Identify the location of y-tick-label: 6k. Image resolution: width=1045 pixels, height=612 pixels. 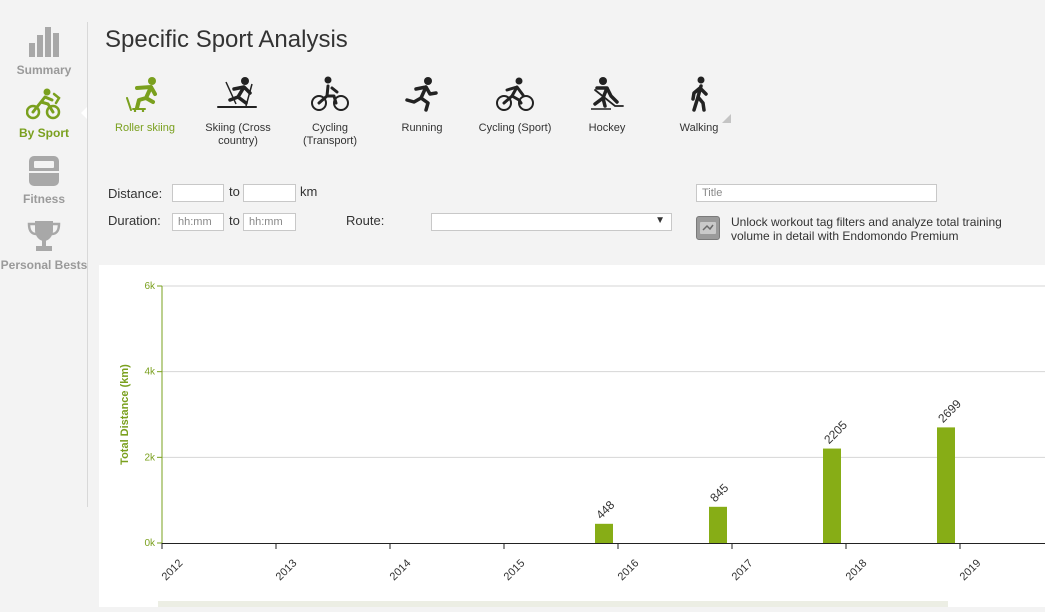
(150, 286).